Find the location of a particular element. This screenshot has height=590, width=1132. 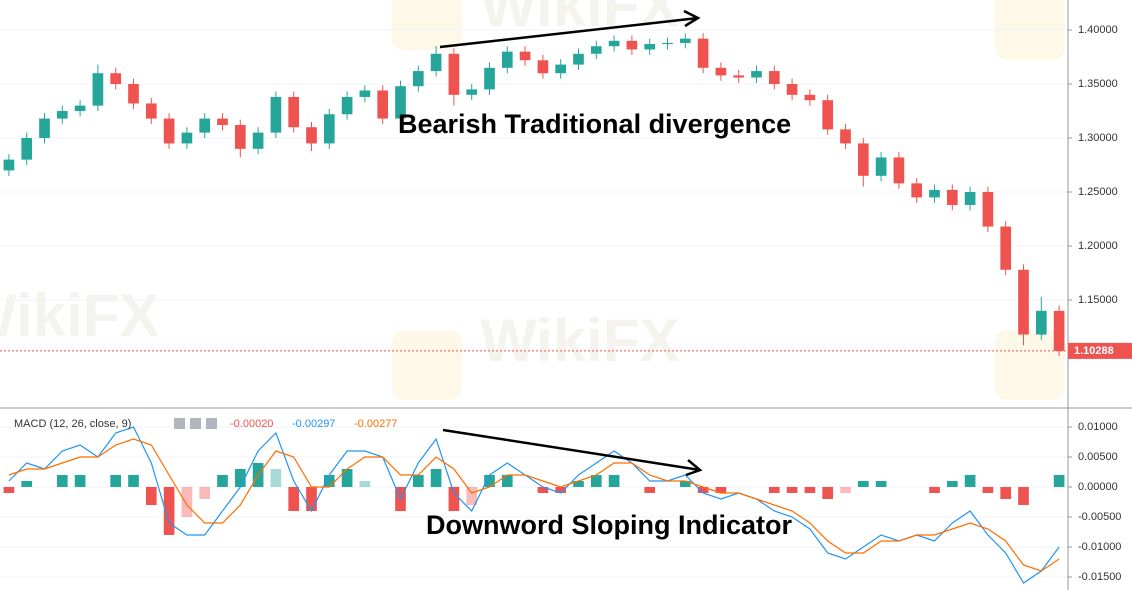

y-tick-label: -0.01500 is located at coordinates (1099, 577).